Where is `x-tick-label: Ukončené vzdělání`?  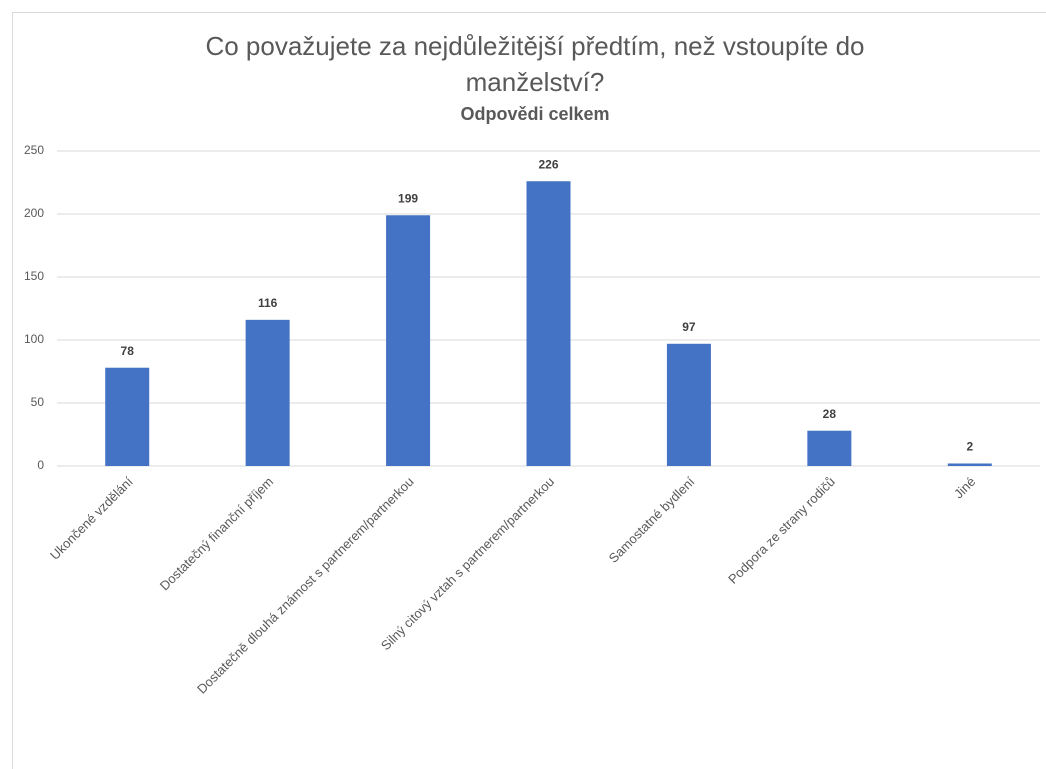 x-tick-label: Ukončené vzdělání is located at coordinates (91, 518).